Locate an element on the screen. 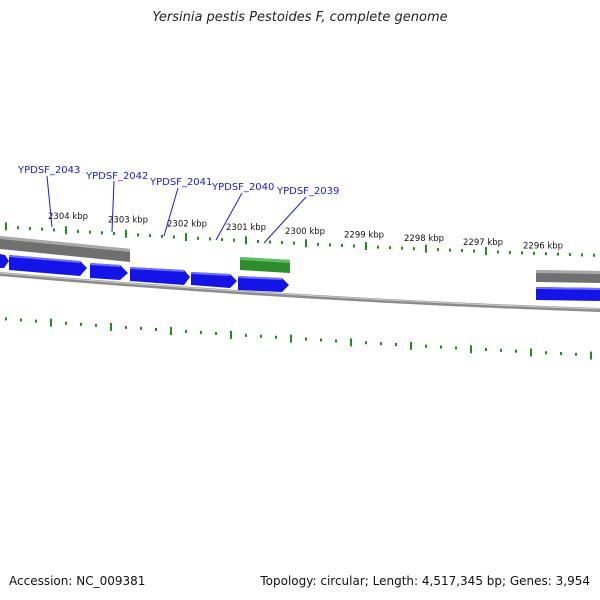 The width and height of the screenshot is (600, 600). cds-track is located at coordinates (300, 277).